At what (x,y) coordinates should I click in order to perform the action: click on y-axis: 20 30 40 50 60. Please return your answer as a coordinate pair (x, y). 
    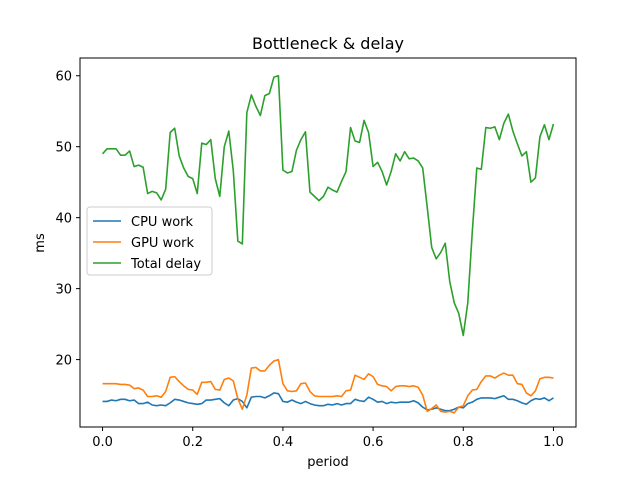
    Looking at the image, I should click on (67, 219).